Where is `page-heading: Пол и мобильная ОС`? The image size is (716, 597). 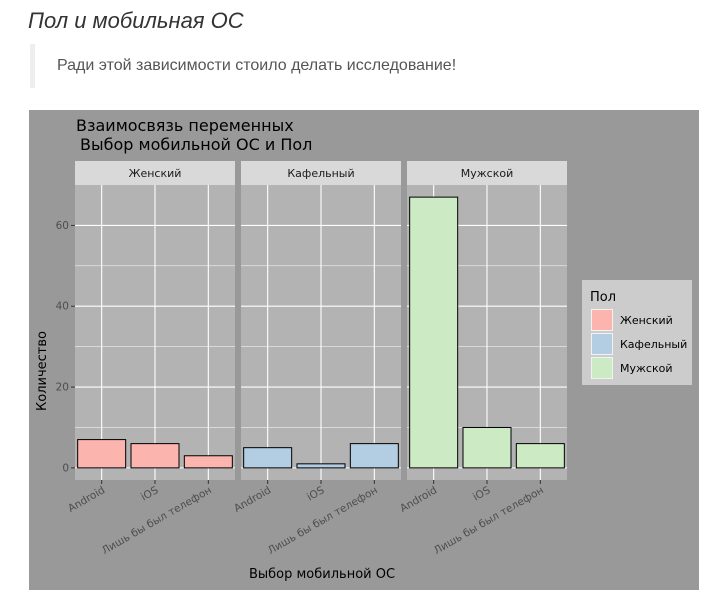
page-heading: Пол и мобильная ОС is located at coordinates (136, 20).